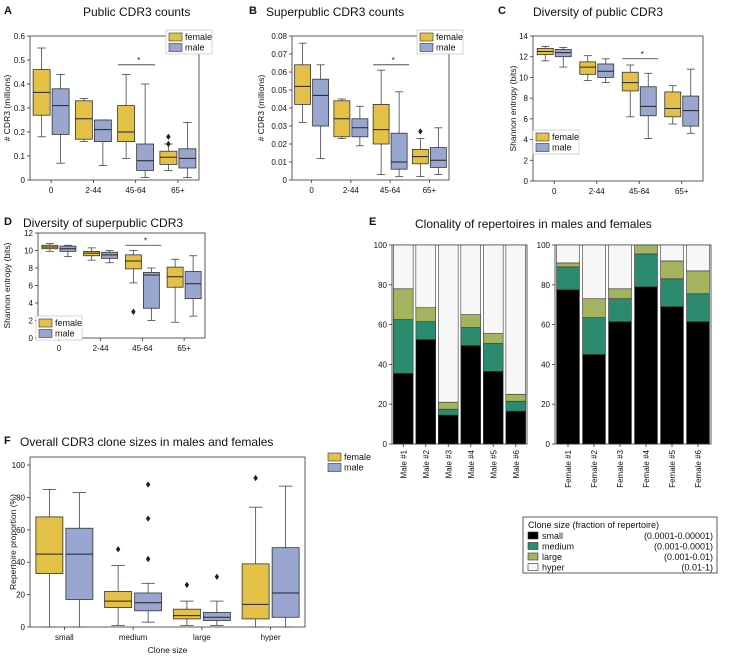 The width and height of the screenshot is (729, 668). What do you see at coordinates (526, 98) in the screenshot?
I see `y-tick-label: 8` at bounding box center [526, 98].